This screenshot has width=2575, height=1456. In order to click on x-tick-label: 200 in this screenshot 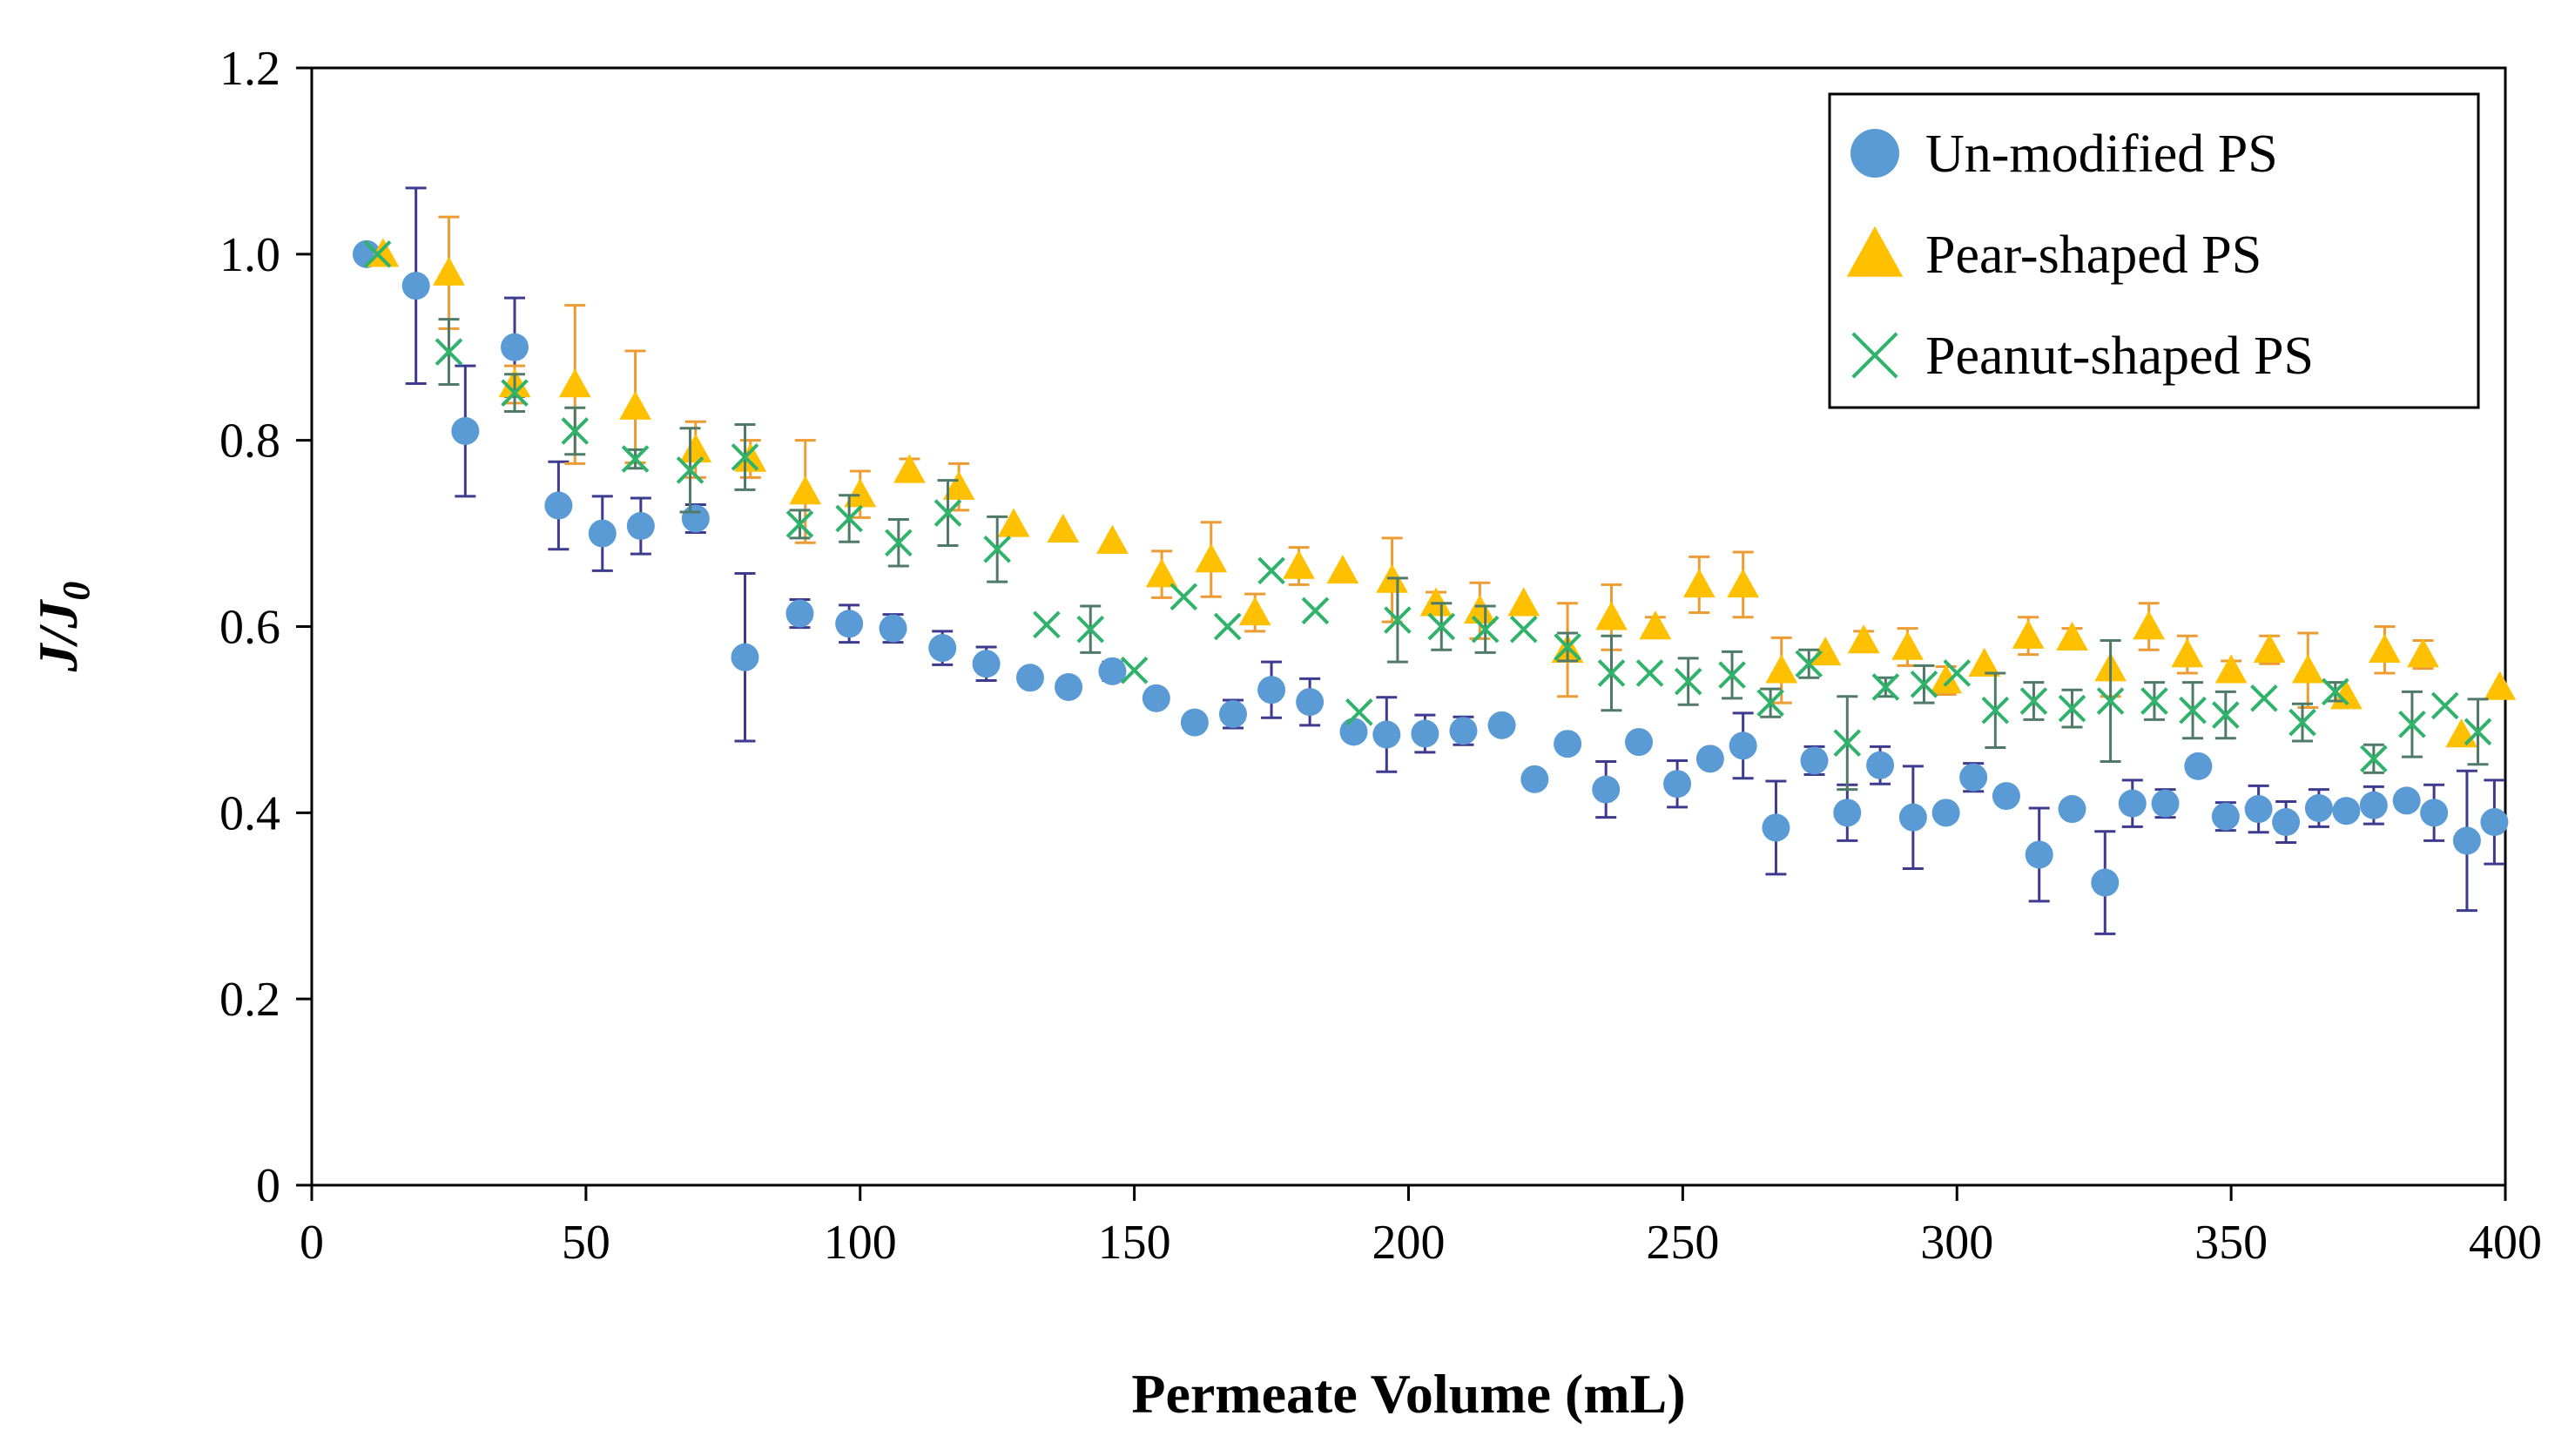, I will do `click(1409, 1243)`.